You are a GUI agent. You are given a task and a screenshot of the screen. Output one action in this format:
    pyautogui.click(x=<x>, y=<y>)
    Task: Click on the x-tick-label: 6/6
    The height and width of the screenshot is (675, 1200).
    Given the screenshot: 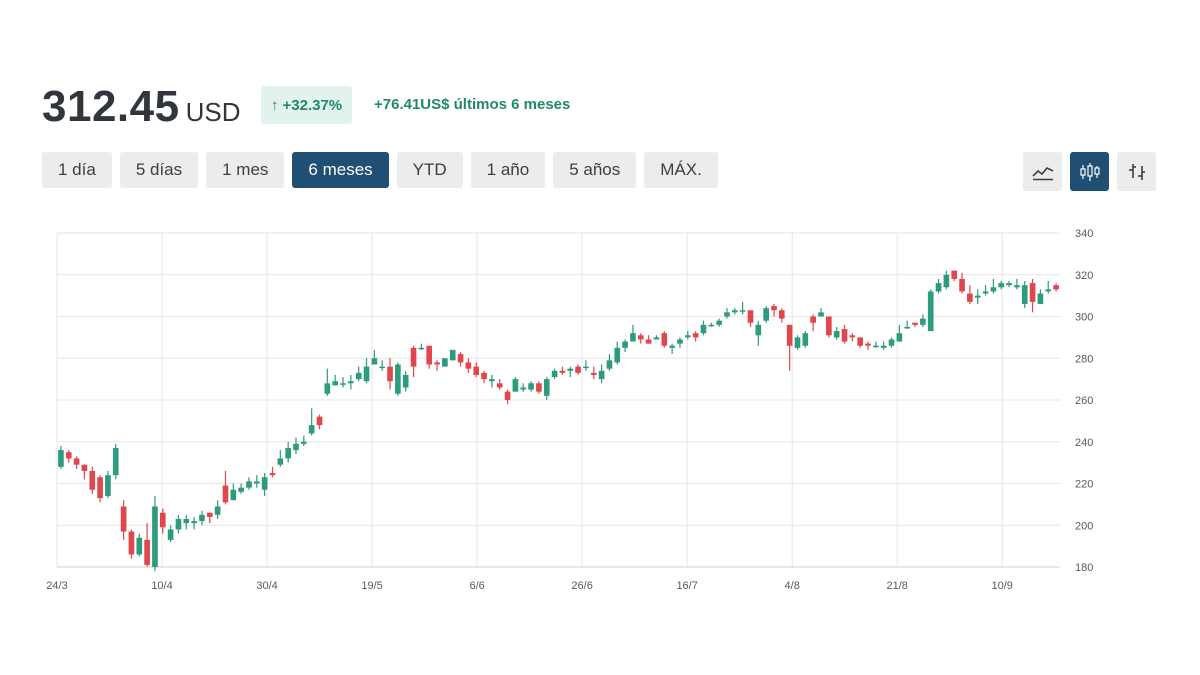 What is the action you would take?
    pyautogui.click(x=476, y=586)
    